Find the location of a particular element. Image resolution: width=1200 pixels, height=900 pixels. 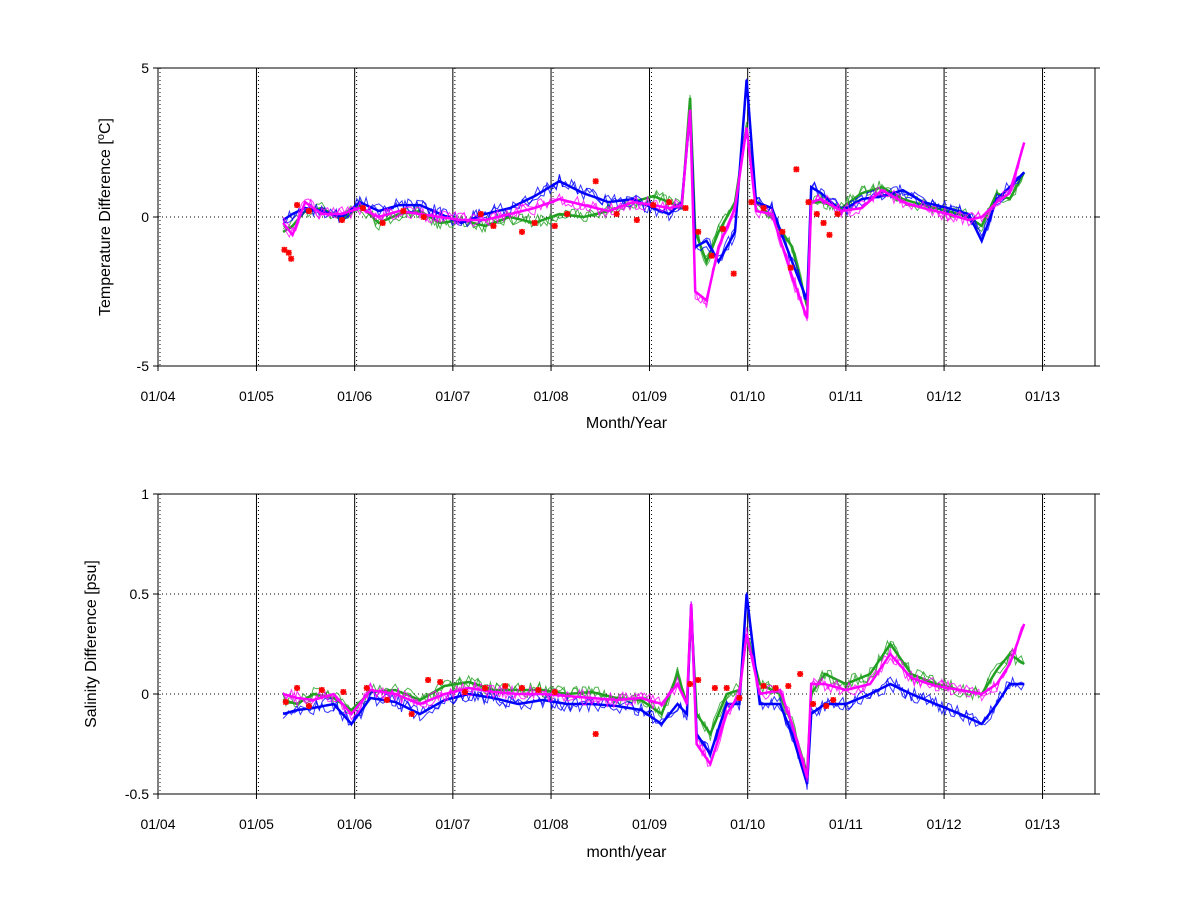

y-tick-label-0: -5 is located at coordinates (143, 366).